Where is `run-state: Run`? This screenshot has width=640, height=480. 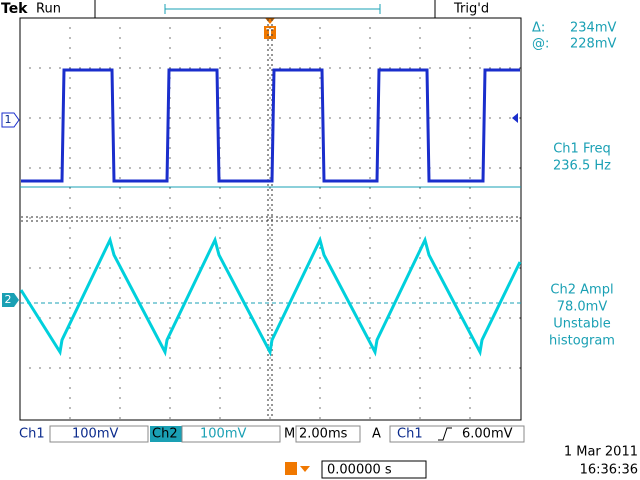 run-state: Run is located at coordinates (48, 9).